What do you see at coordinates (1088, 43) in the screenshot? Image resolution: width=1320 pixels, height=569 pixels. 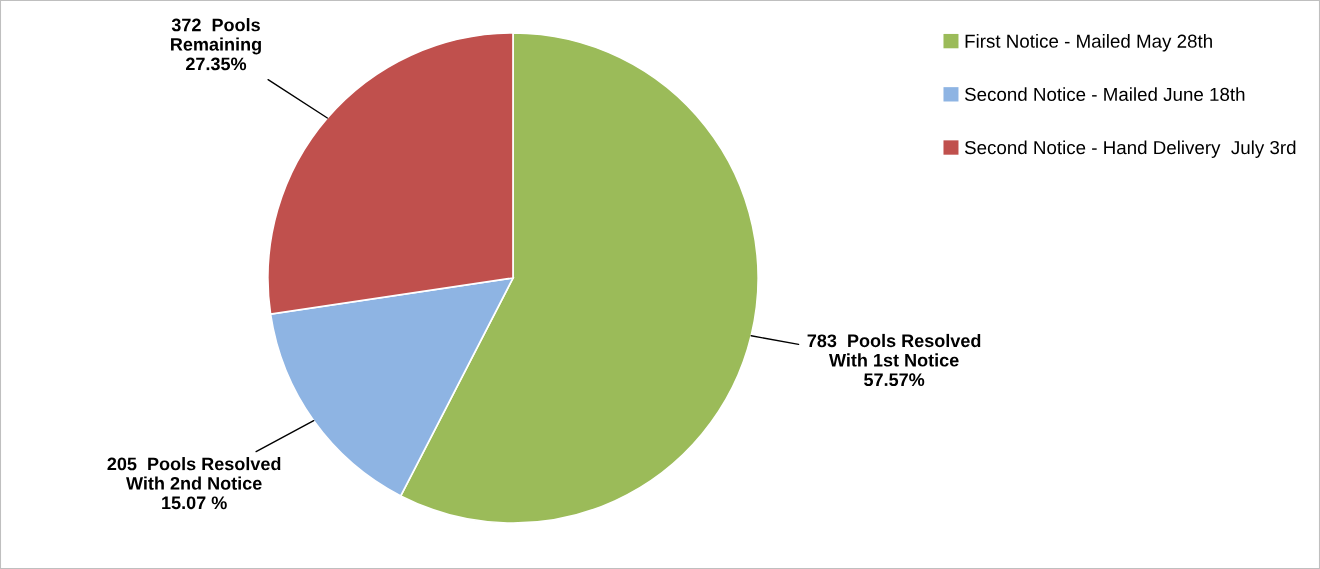 I see `legend-label: First Notice - Mailed May 28th` at bounding box center [1088, 43].